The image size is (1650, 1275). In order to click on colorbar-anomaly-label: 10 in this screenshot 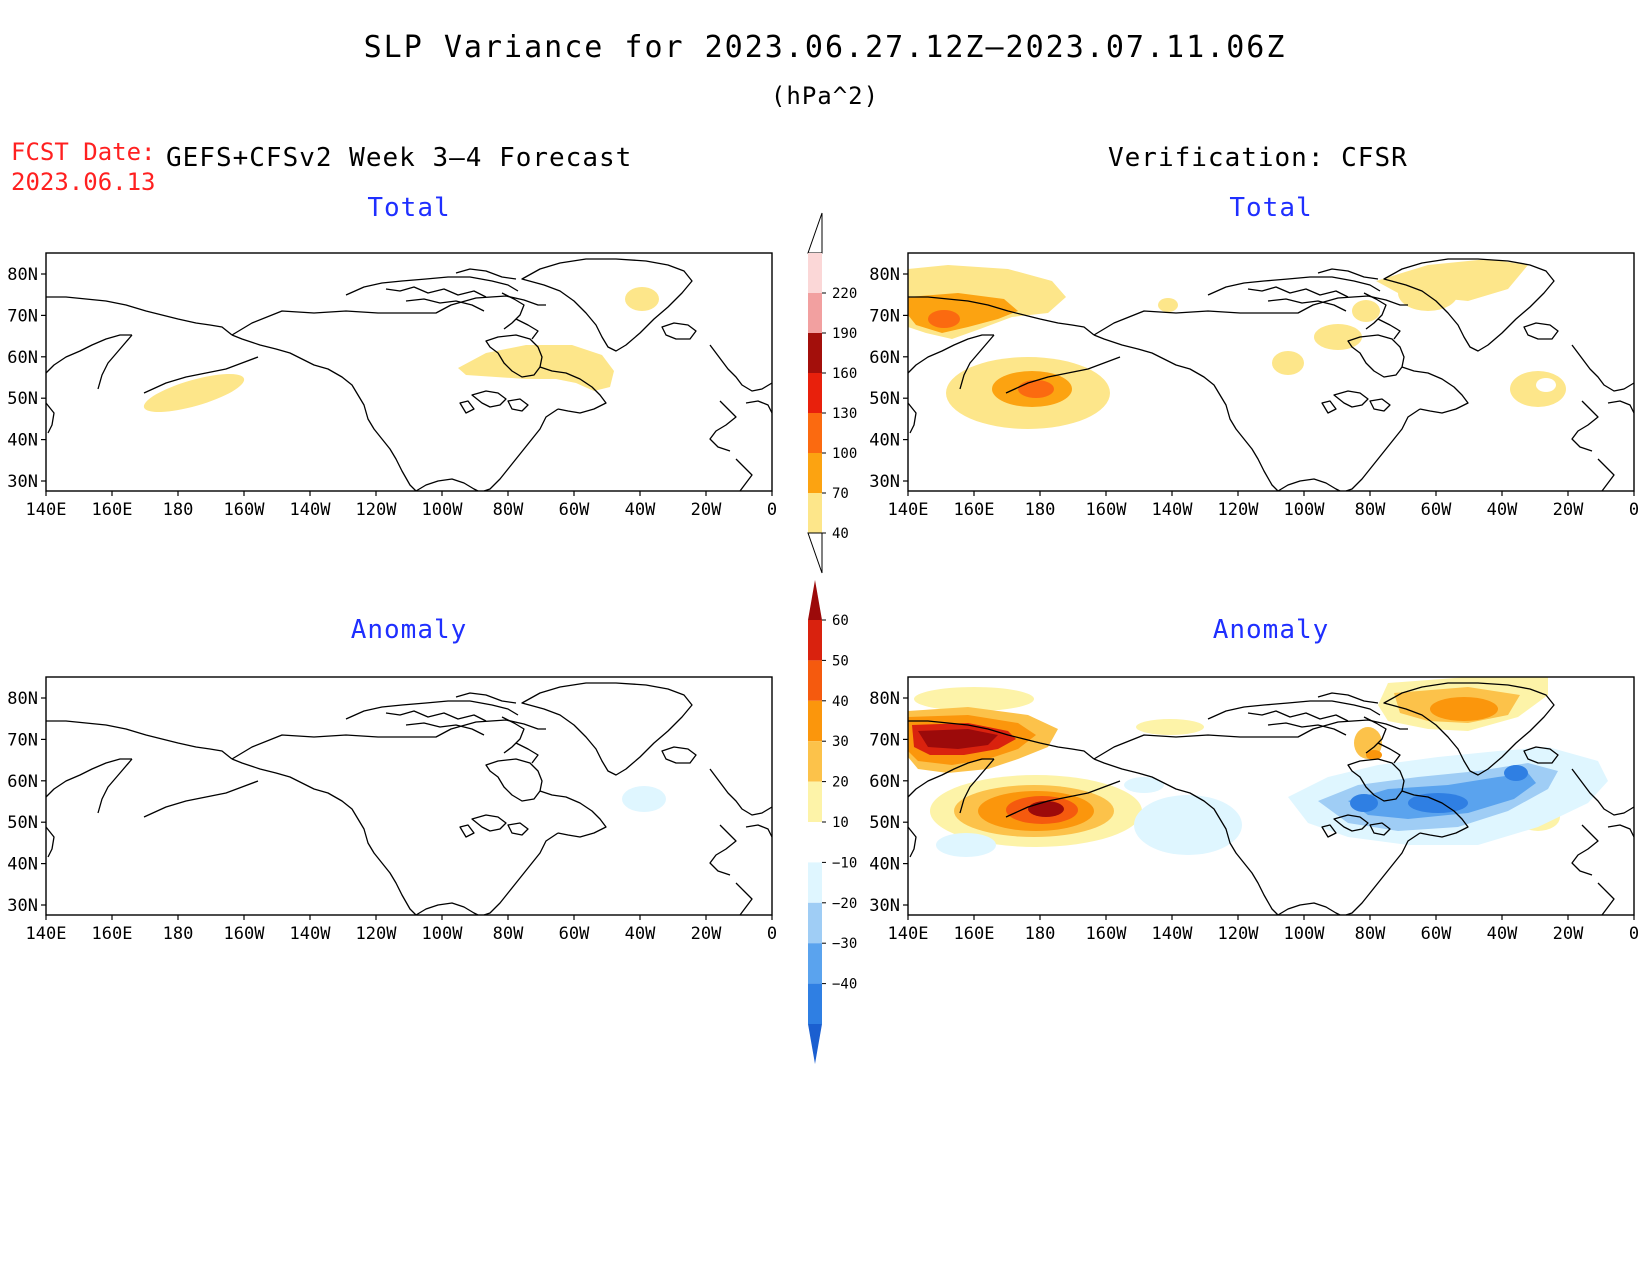, I will do `click(840, 823)`.